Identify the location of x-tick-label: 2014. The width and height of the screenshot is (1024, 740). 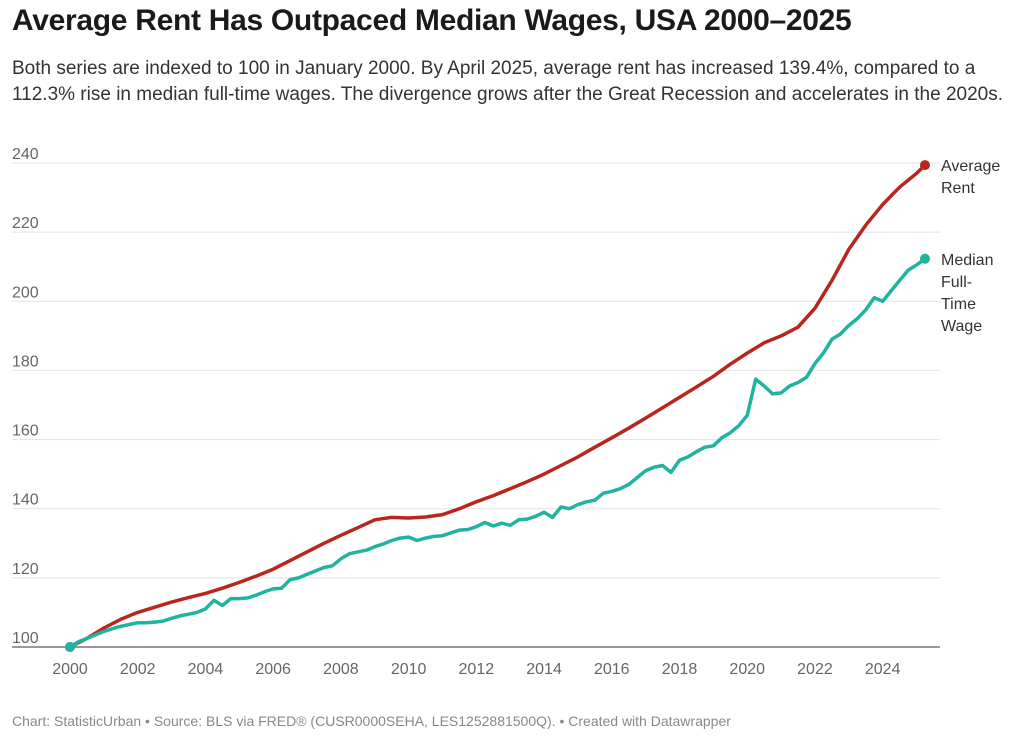
(544, 669).